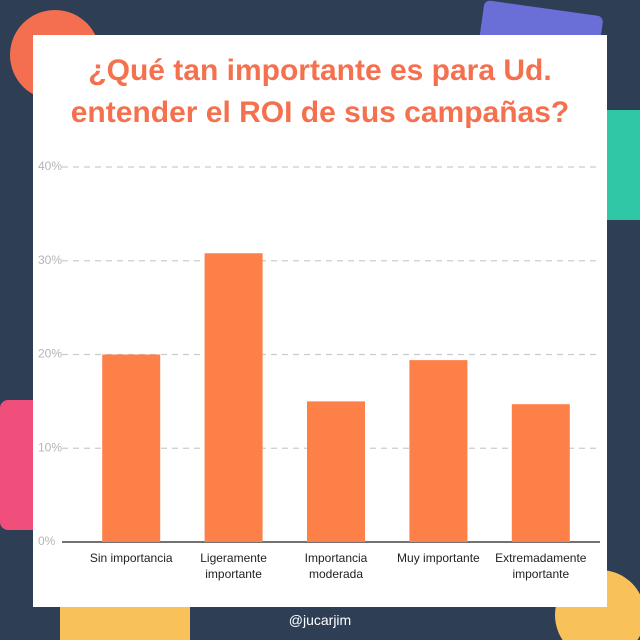 Image resolution: width=640 pixels, height=640 pixels. Describe the element at coordinates (336, 566) in the screenshot. I see `x-tick-label: Importancia moderada` at that location.